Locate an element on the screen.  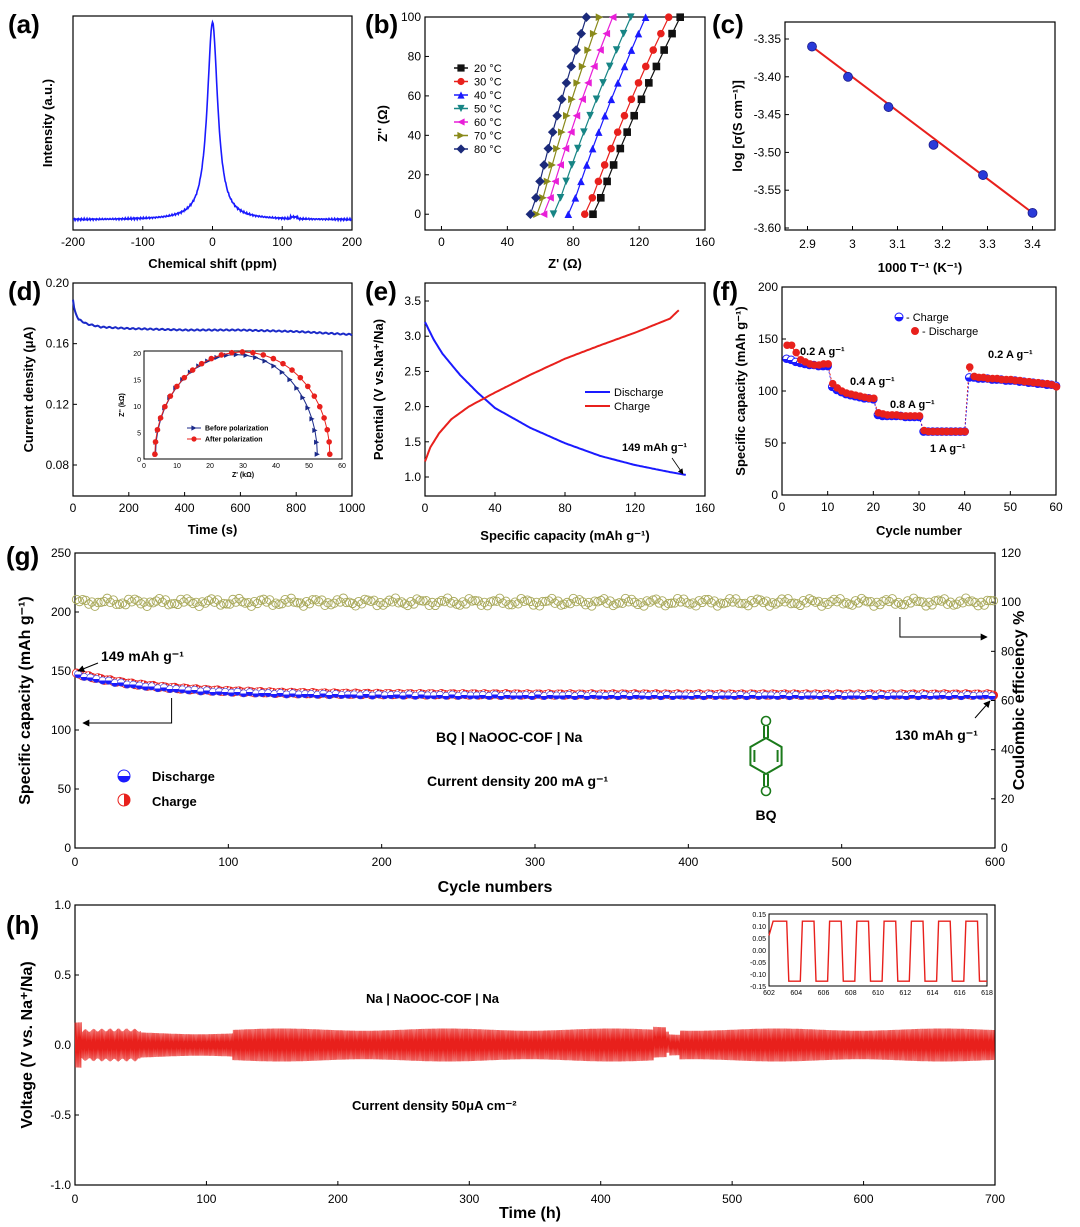
rate-label: 0.8 A g⁻¹ is located at coordinates (912, 405).